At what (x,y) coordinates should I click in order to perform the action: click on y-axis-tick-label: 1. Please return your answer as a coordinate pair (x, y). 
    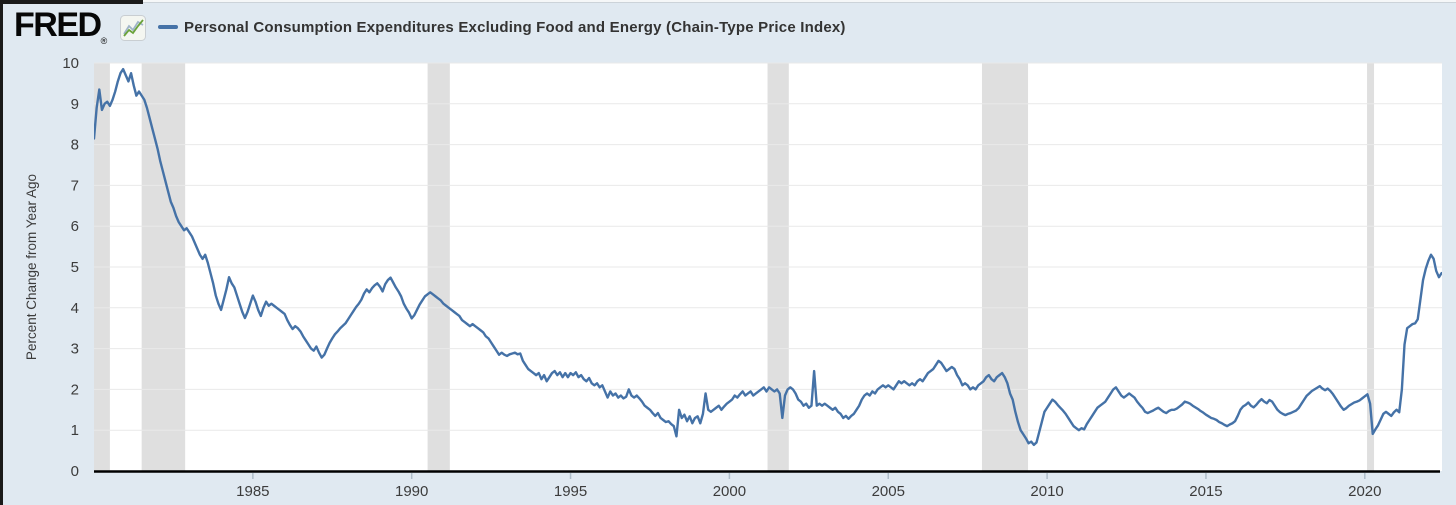
    Looking at the image, I should click on (75, 430).